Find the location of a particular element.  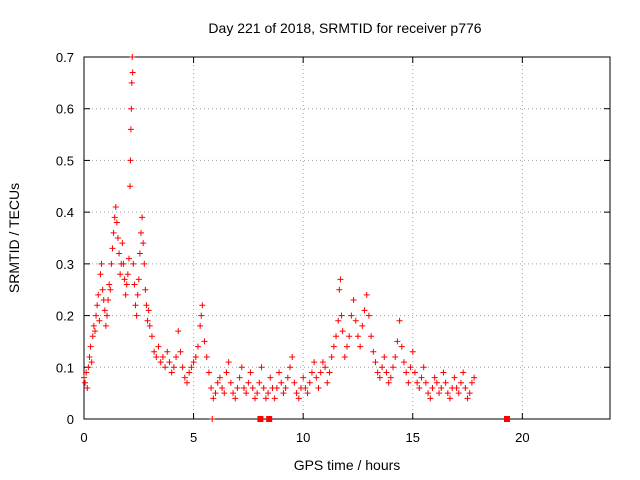

x-tick-label: 5 is located at coordinates (193, 437).